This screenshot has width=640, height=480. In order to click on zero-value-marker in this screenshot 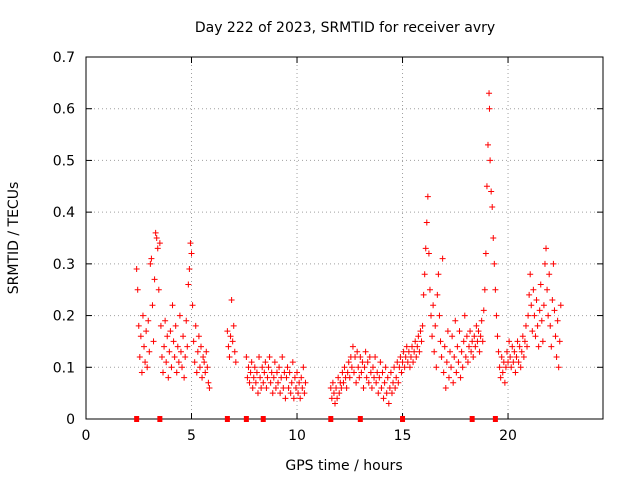, I will do `click(246, 419)`.